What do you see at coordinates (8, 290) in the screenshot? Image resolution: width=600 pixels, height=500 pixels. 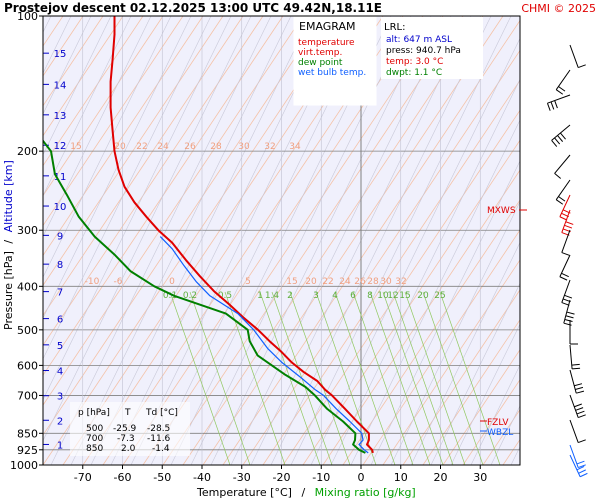 I see `y-axis-label-pressure: Pressure [hPa]` at bounding box center [8, 290].